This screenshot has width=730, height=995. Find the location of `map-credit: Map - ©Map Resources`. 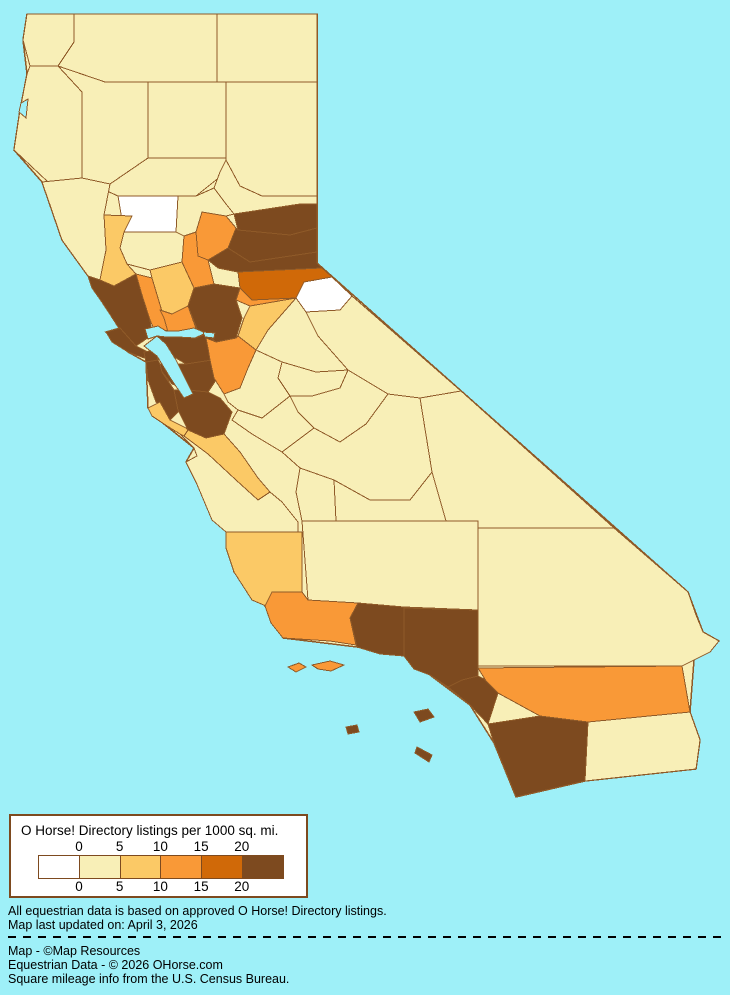

map-credit: Map - ©Map Resources is located at coordinates (74, 951).